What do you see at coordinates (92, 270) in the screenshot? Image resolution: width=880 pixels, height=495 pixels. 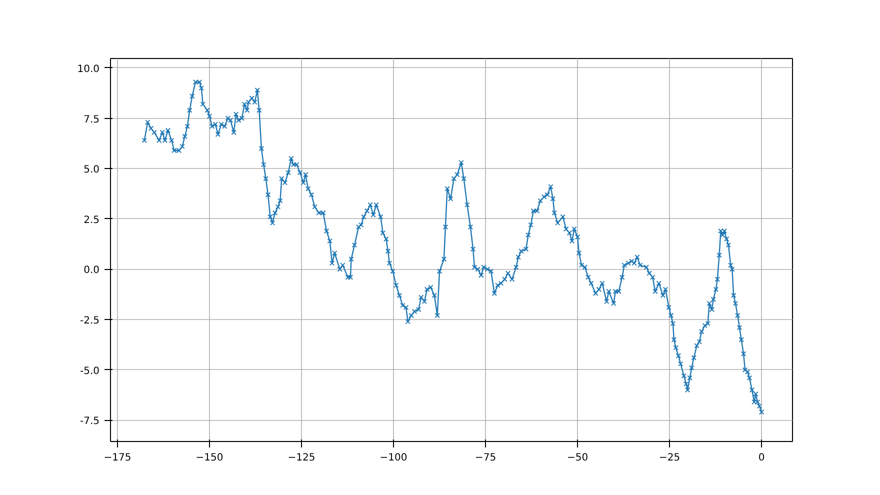 I see `y-tick-label: 0.0` at bounding box center [92, 270].